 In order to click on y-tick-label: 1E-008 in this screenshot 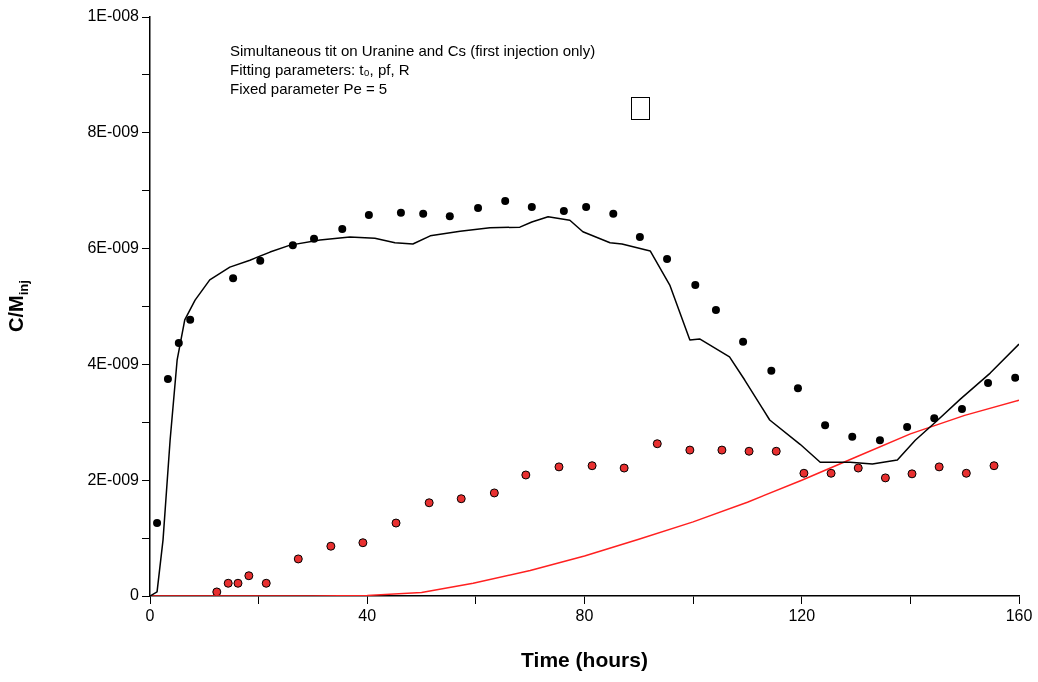, I will do `click(113, 16)`.